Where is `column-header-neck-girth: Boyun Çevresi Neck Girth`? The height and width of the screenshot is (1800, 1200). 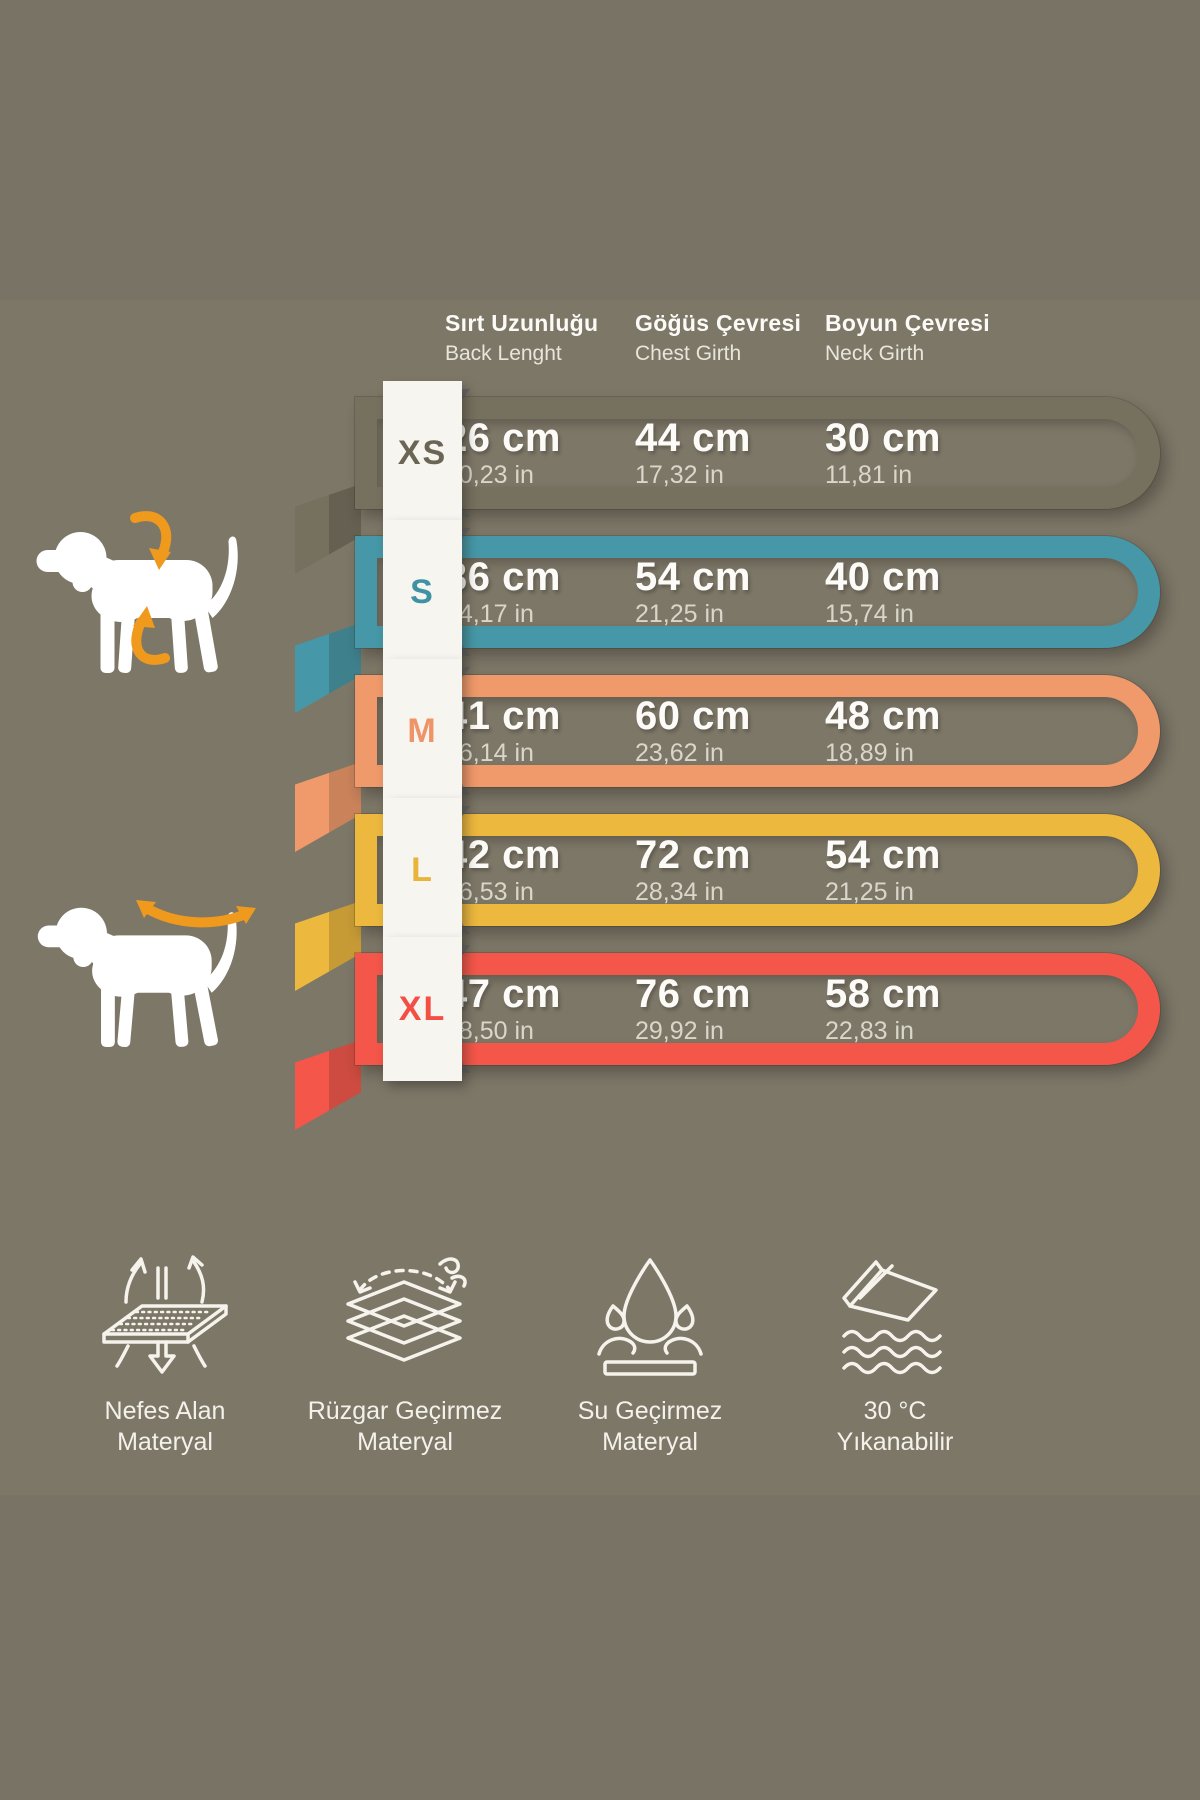
column-header-neck-girth: Boyun Çevresi Neck Girth is located at coordinates (917, 338).